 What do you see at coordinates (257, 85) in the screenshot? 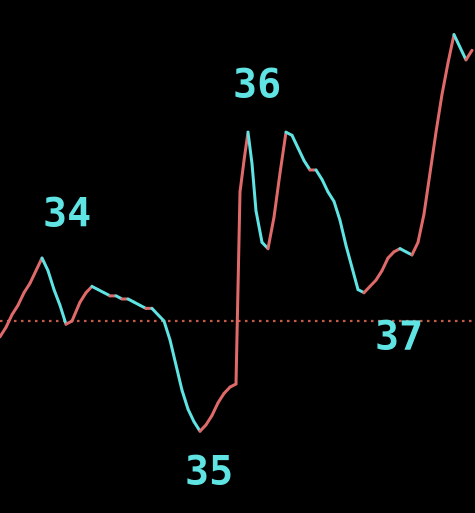
I see `wave-label-36: 36` at bounding box center [257, 85].